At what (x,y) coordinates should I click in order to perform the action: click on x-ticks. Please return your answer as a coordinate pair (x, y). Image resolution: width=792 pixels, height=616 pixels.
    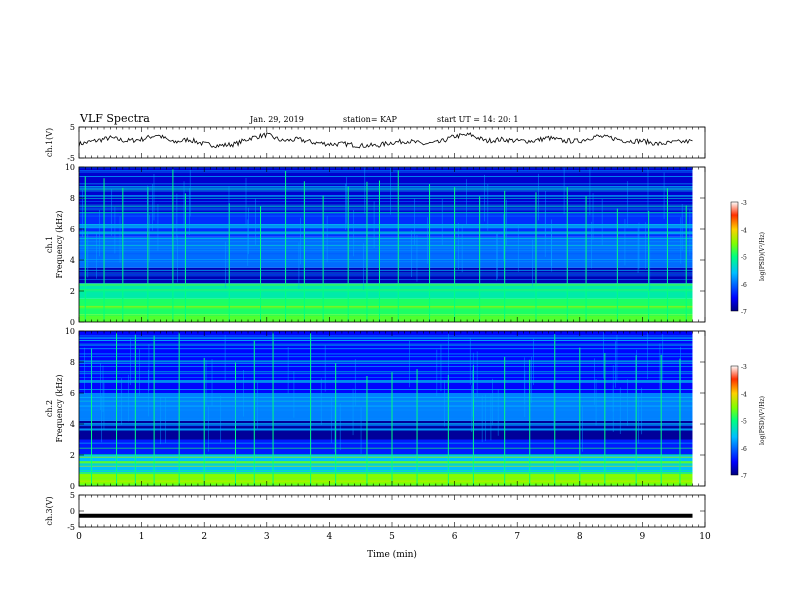
    Looking at the image, I should click on (392, 142).